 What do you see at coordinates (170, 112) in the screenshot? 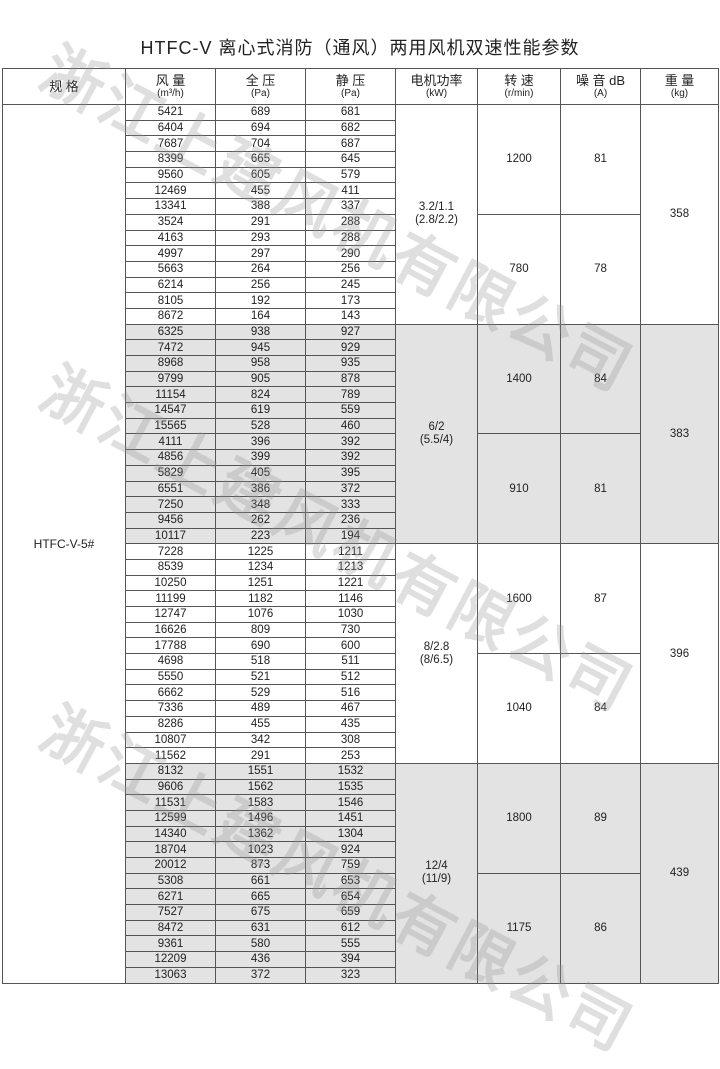
I see `airflow-cell: 5421` at bounding box center [170, 112].